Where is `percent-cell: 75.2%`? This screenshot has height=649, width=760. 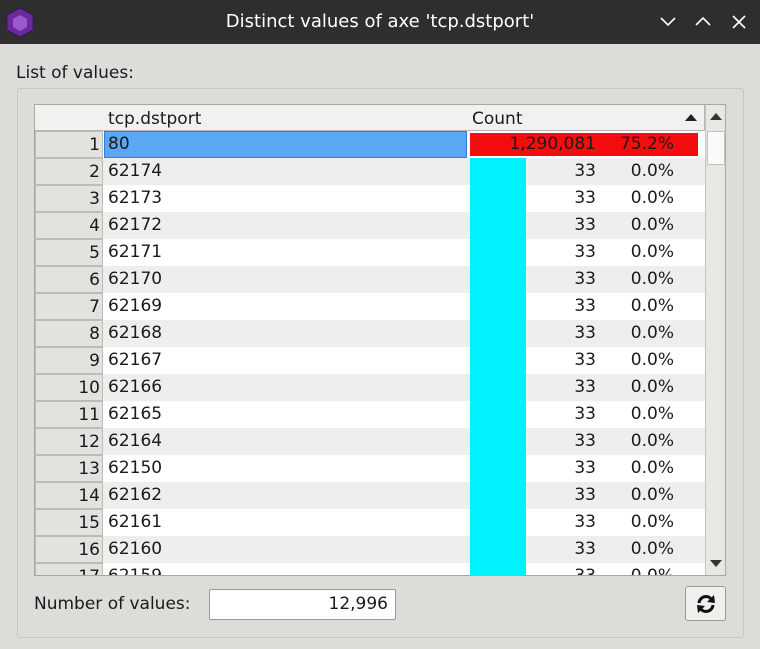 percent-cell: 75.2% is located at coordinates (646, 144).